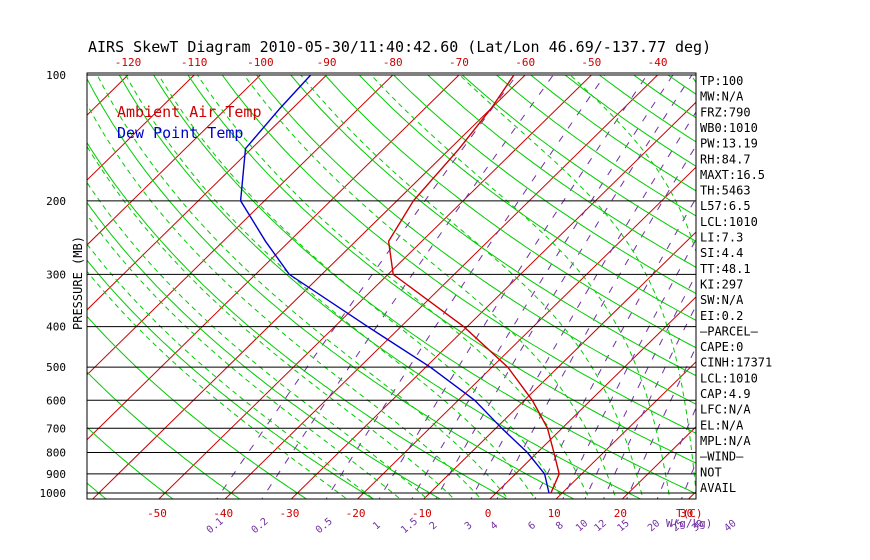 This screenshot has width=870, height=560. What do you see at coordinates (722, 457) in the screenshot?
I see `index-item: —WIND—` at bounding box center [722, 457].